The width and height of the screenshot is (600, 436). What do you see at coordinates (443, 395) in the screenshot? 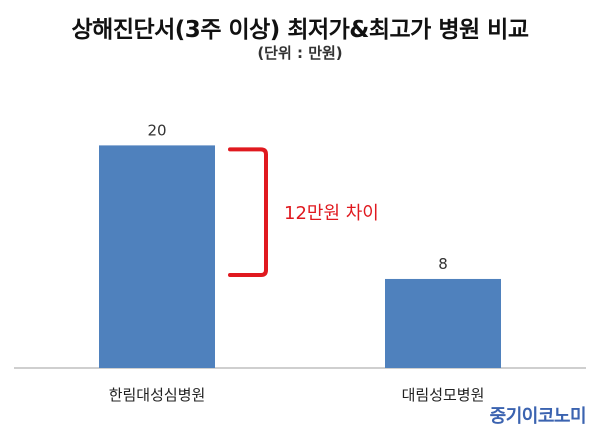
I see `x-tick-label-2: 대림성모병원` at bounding box center [443, 395].